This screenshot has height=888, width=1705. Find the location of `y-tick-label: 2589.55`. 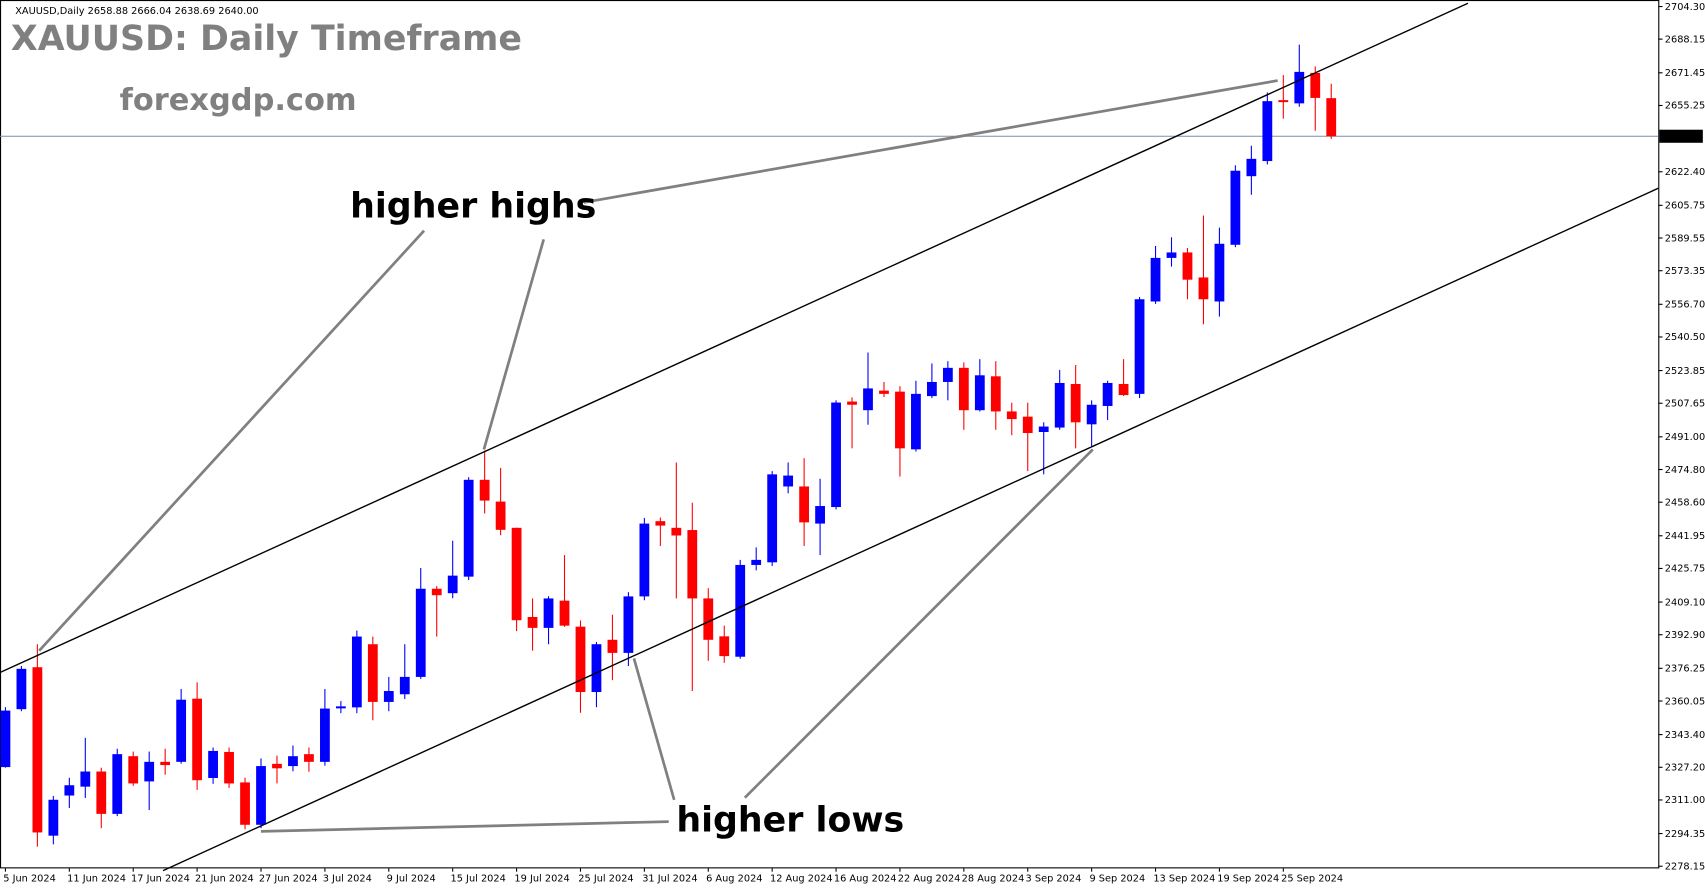

y-tick-label: 2589.55 is located at coordinates (1685, 238).